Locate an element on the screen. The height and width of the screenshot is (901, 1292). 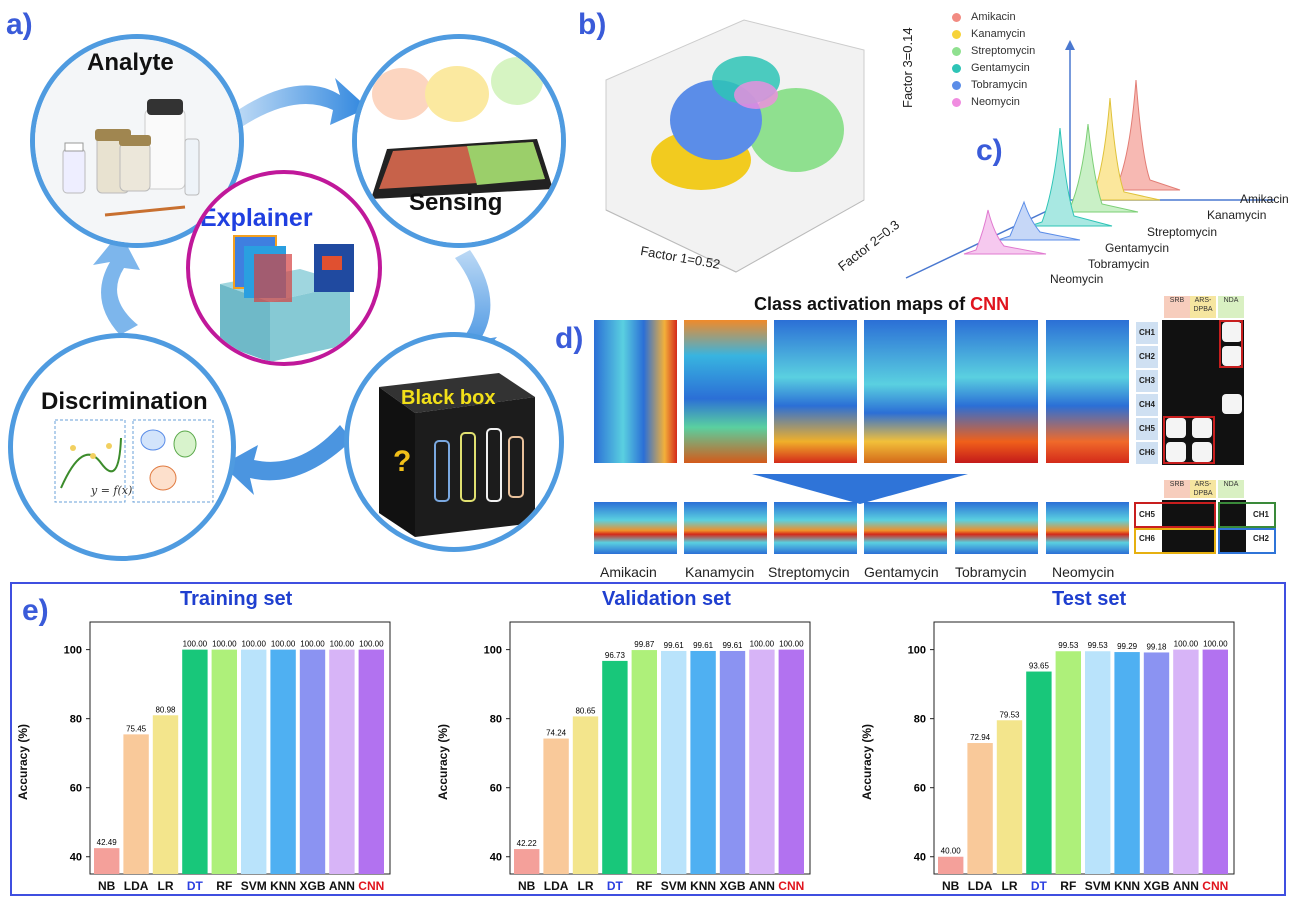
cam-map-tobramycin is located at coordinates (996, 391).